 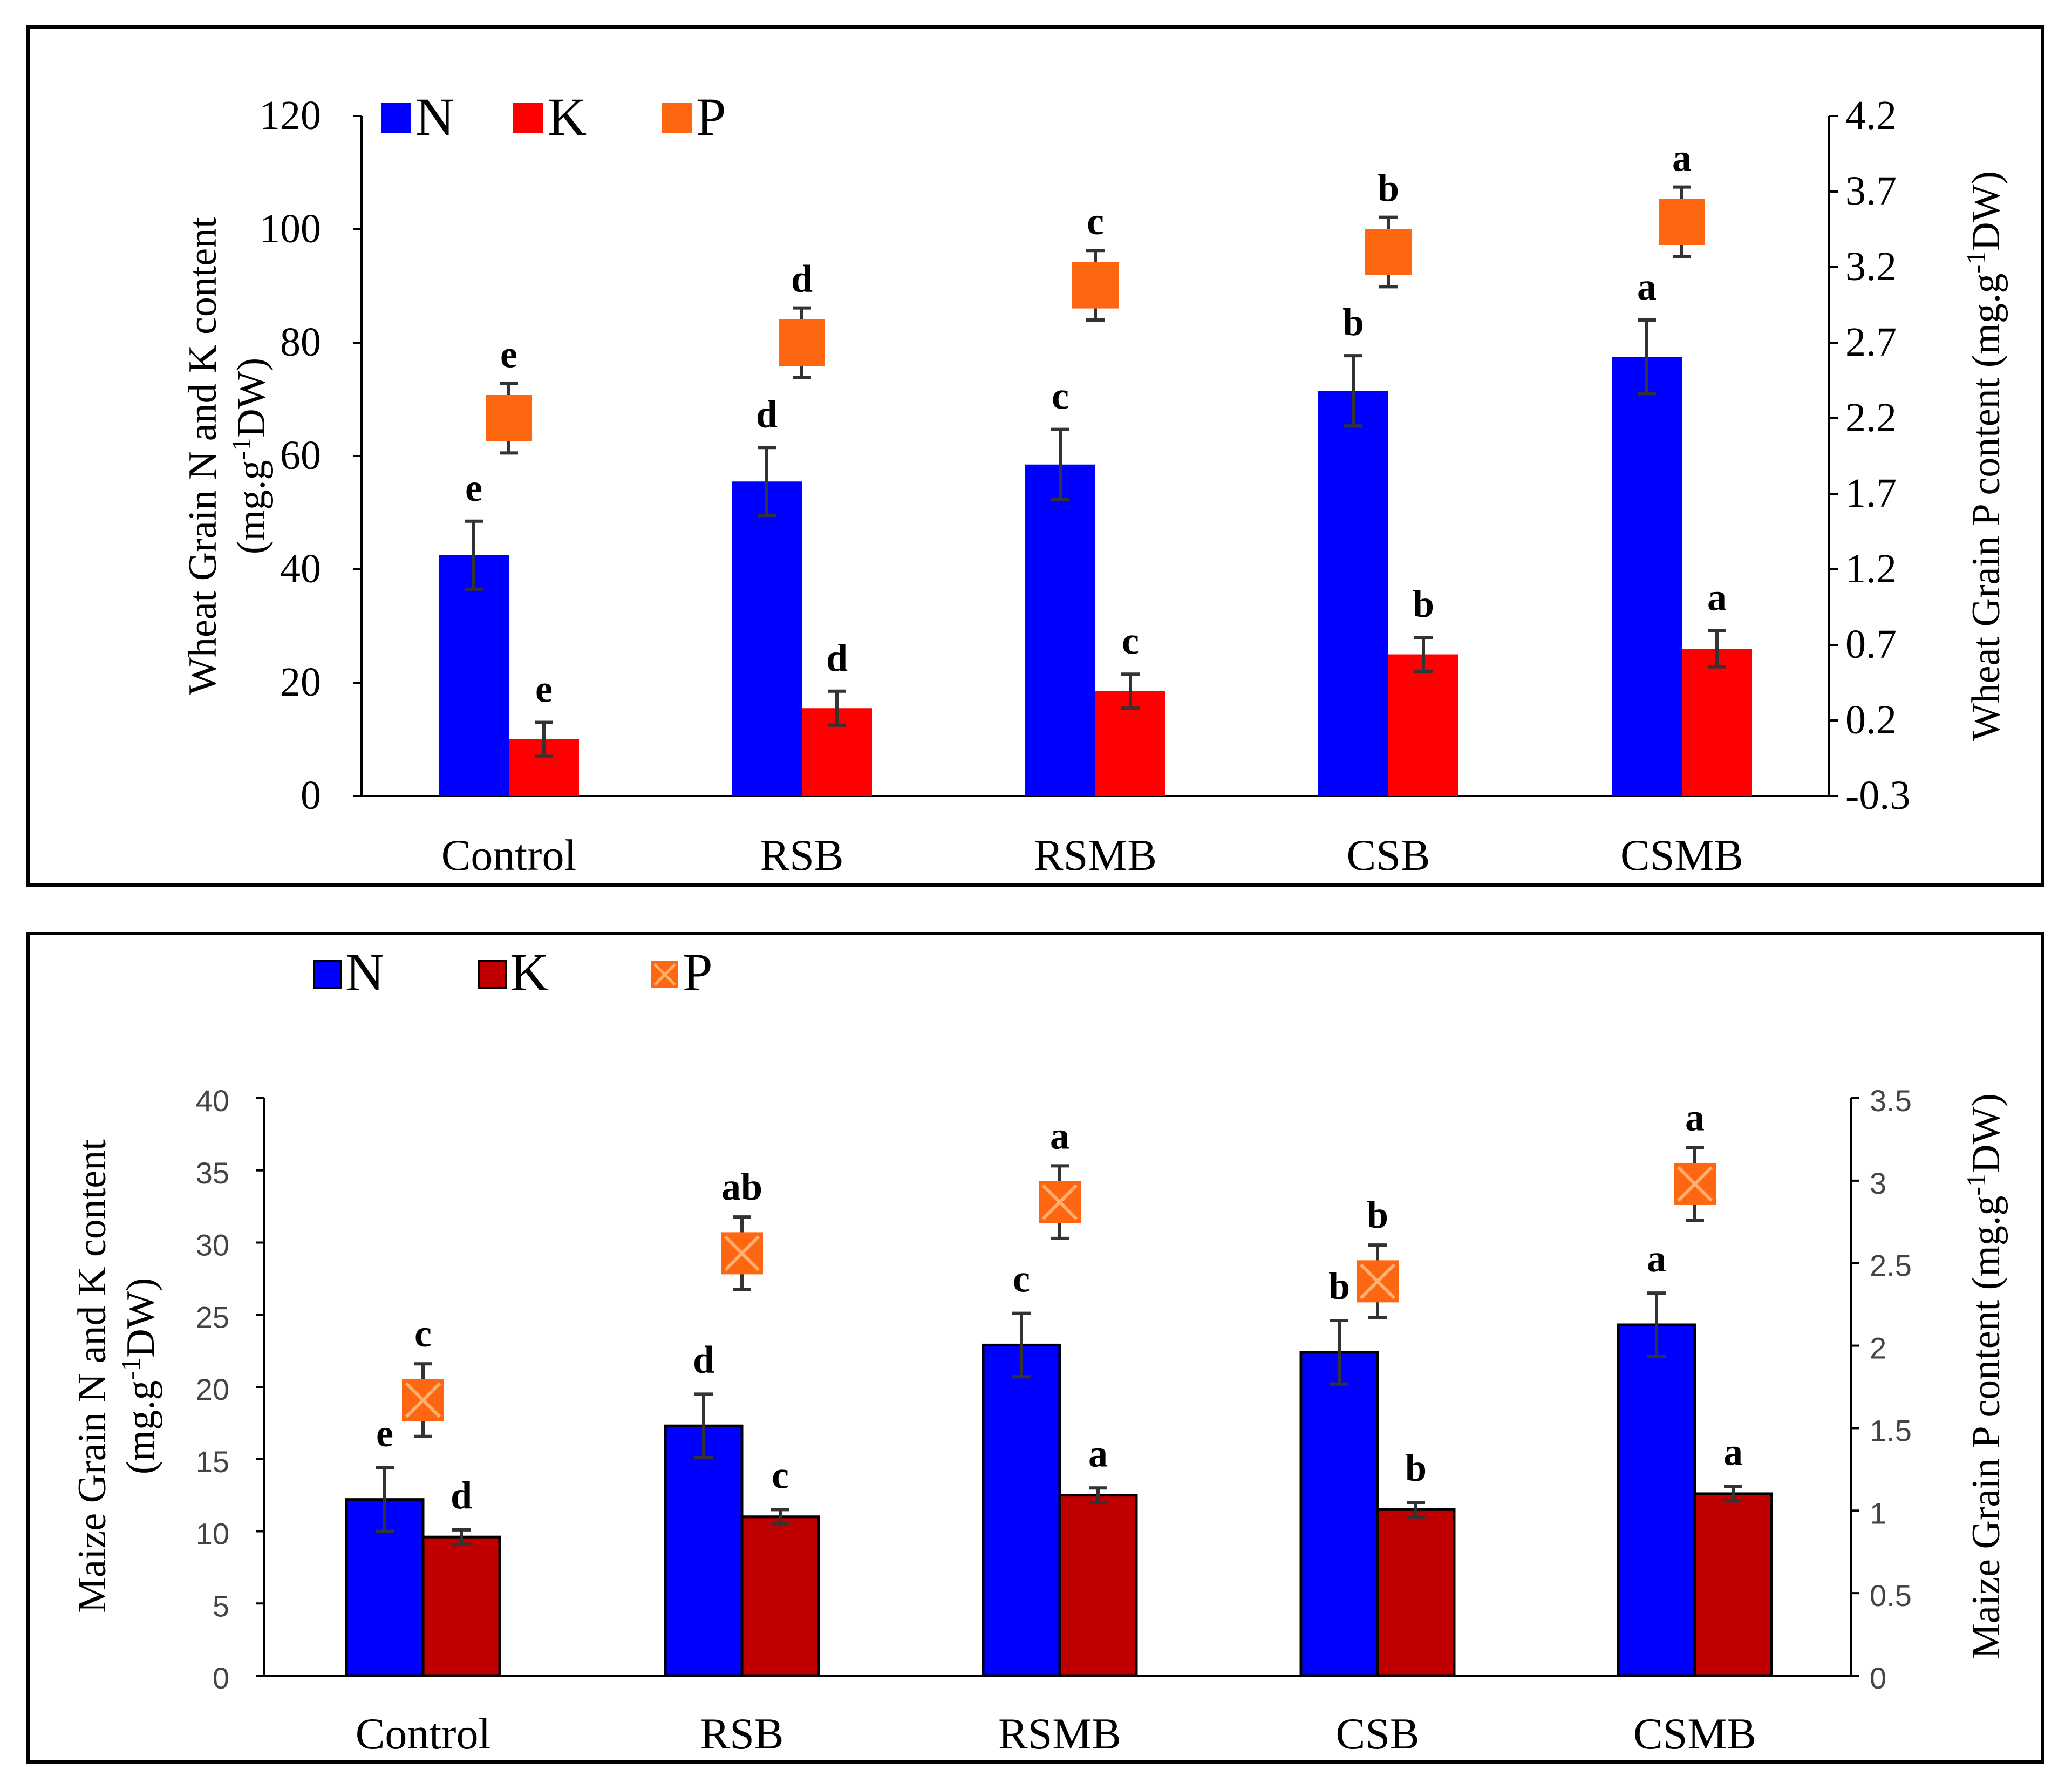 What do you see at coordinates (203, 456) in the screenshot?
I see `wheat-y-axis-title-line1: Wheat Grain N and K content` at bounding box center [203, 456].